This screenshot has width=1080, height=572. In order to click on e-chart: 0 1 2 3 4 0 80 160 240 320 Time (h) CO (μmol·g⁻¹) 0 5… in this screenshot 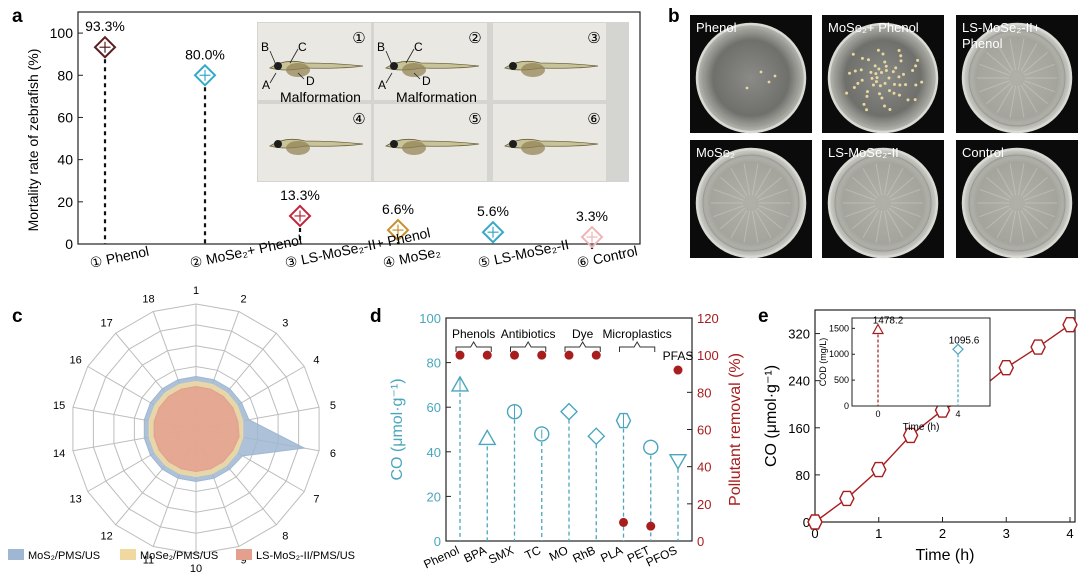, I will do `click(920, 436)`.